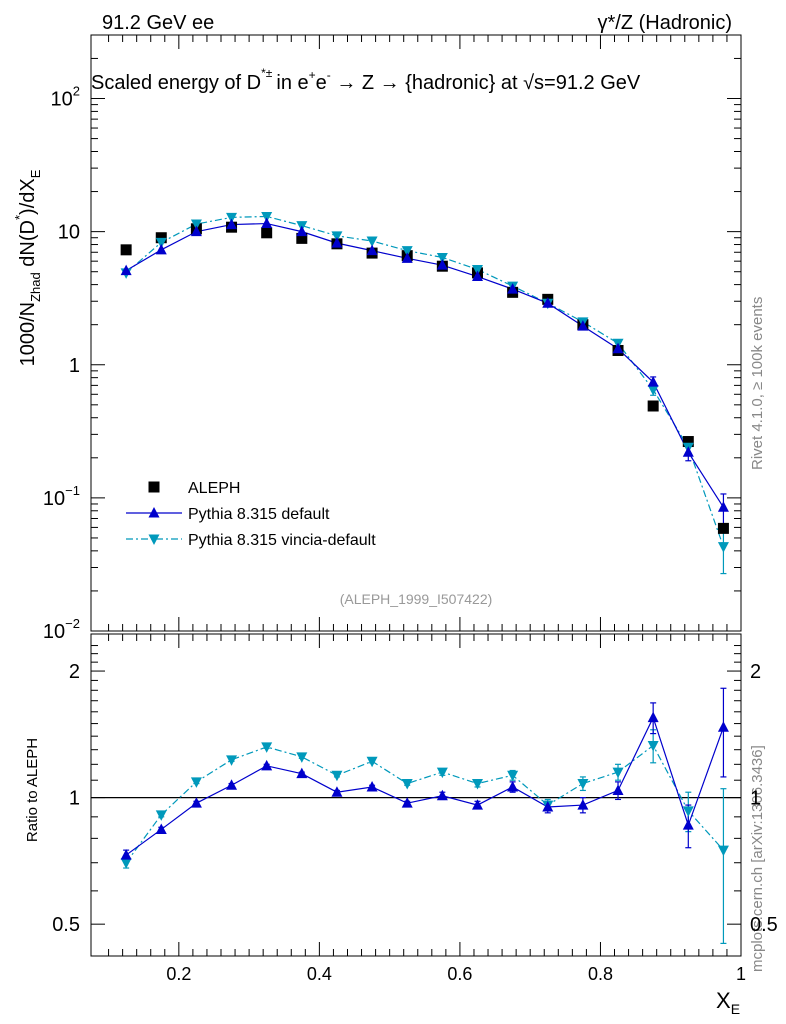 Image resolution: width=786 pixels, height=1024 pixels. Describe the element at coordinates (178, 974) in the screenshot. I see `x-tick-label: 0.2` at that location.